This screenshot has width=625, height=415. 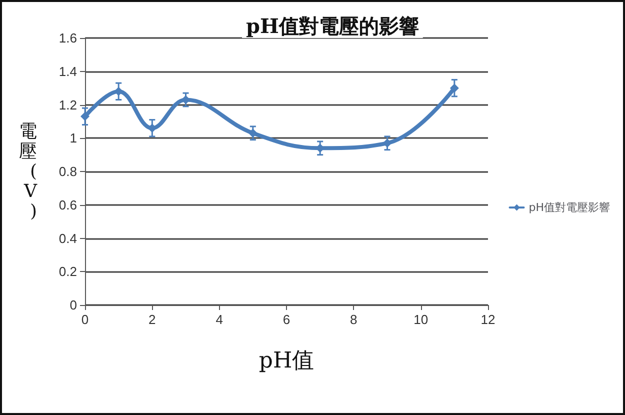 What do you see at coordinates (67, 171) in the screenshot?
I see `y-tick-label: 0.8` at bounding box center [67, 171].